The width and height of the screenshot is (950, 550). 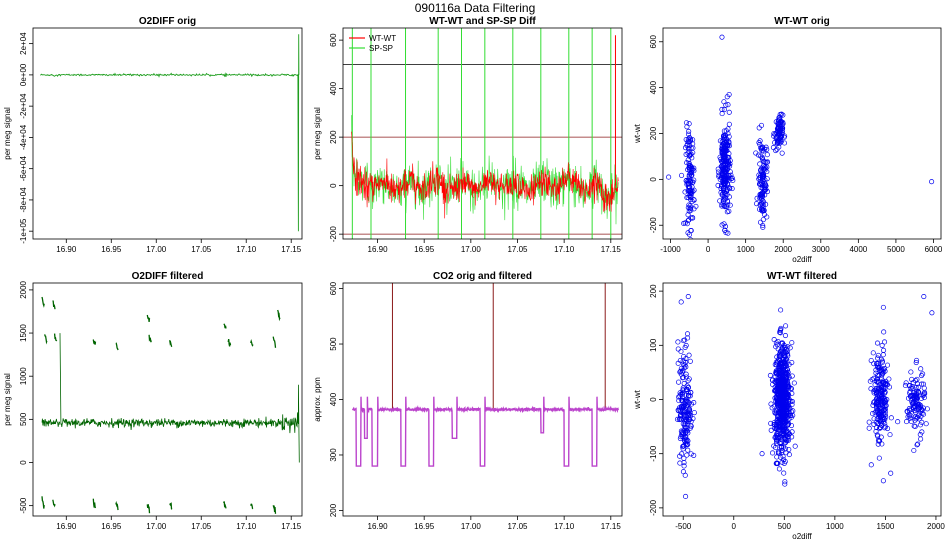 I want to click on legend-label: WT-WT, so click(x=382, y=38).